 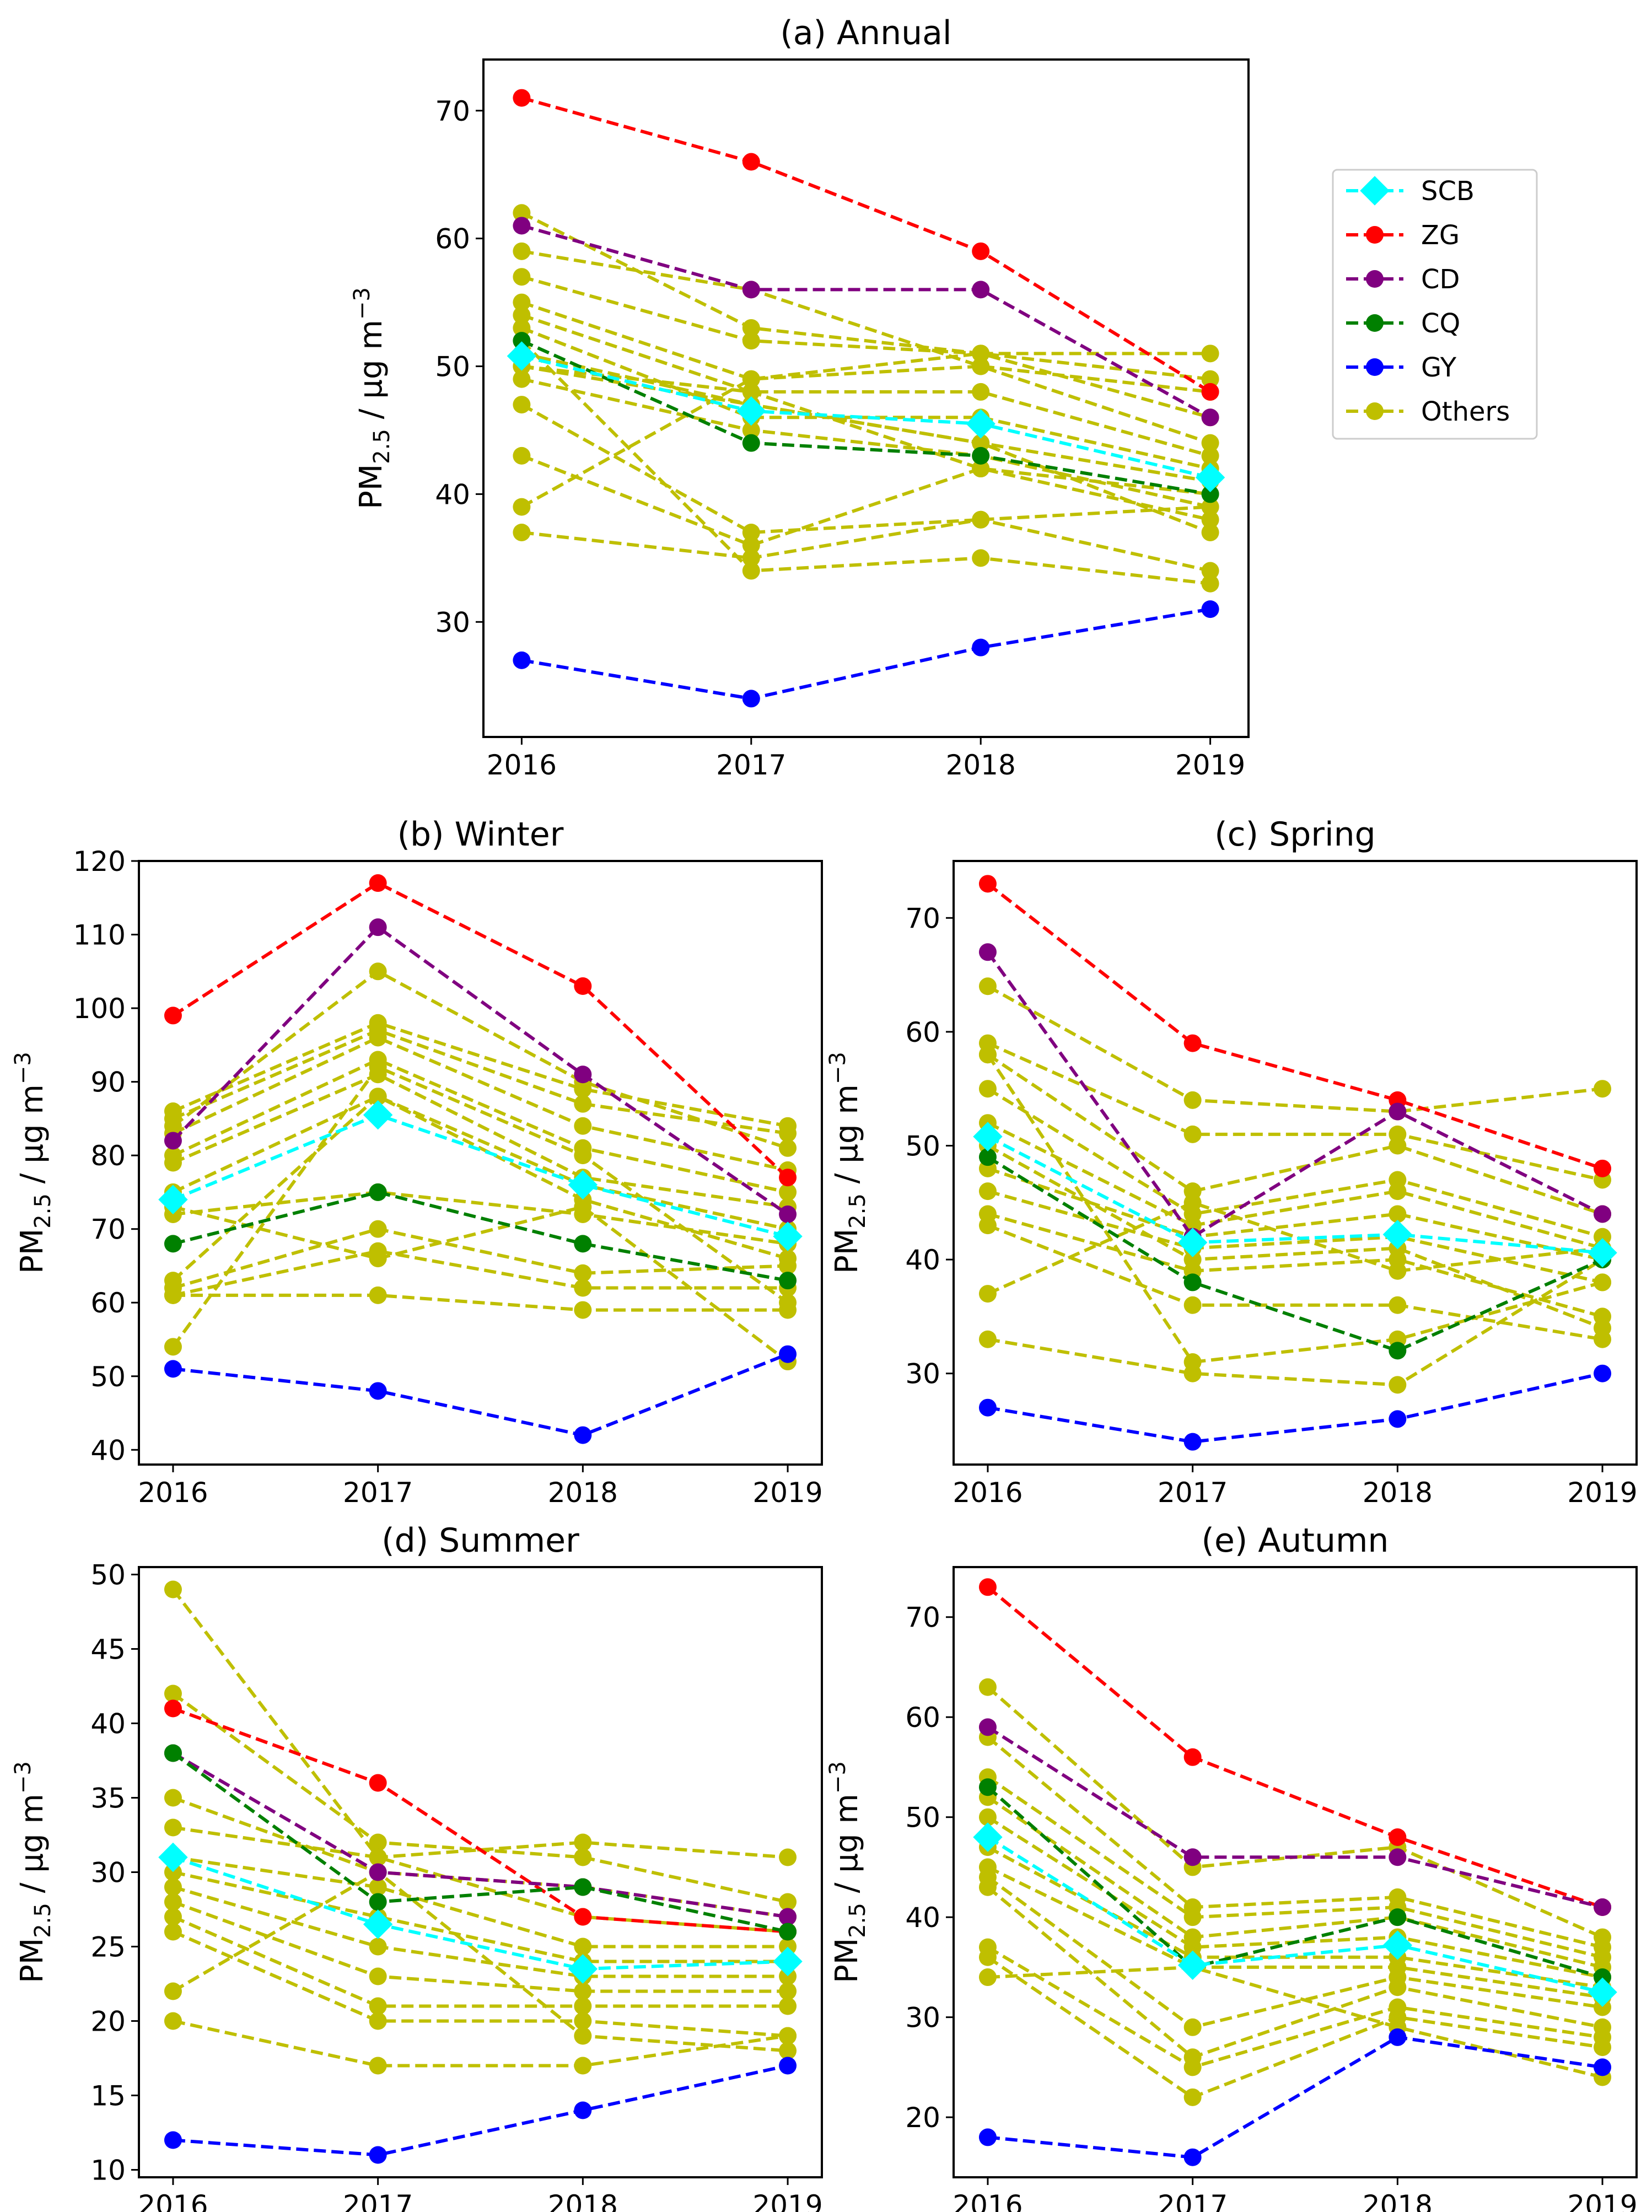 I want to click on series-line-zg, so click(x=480, y=1030).